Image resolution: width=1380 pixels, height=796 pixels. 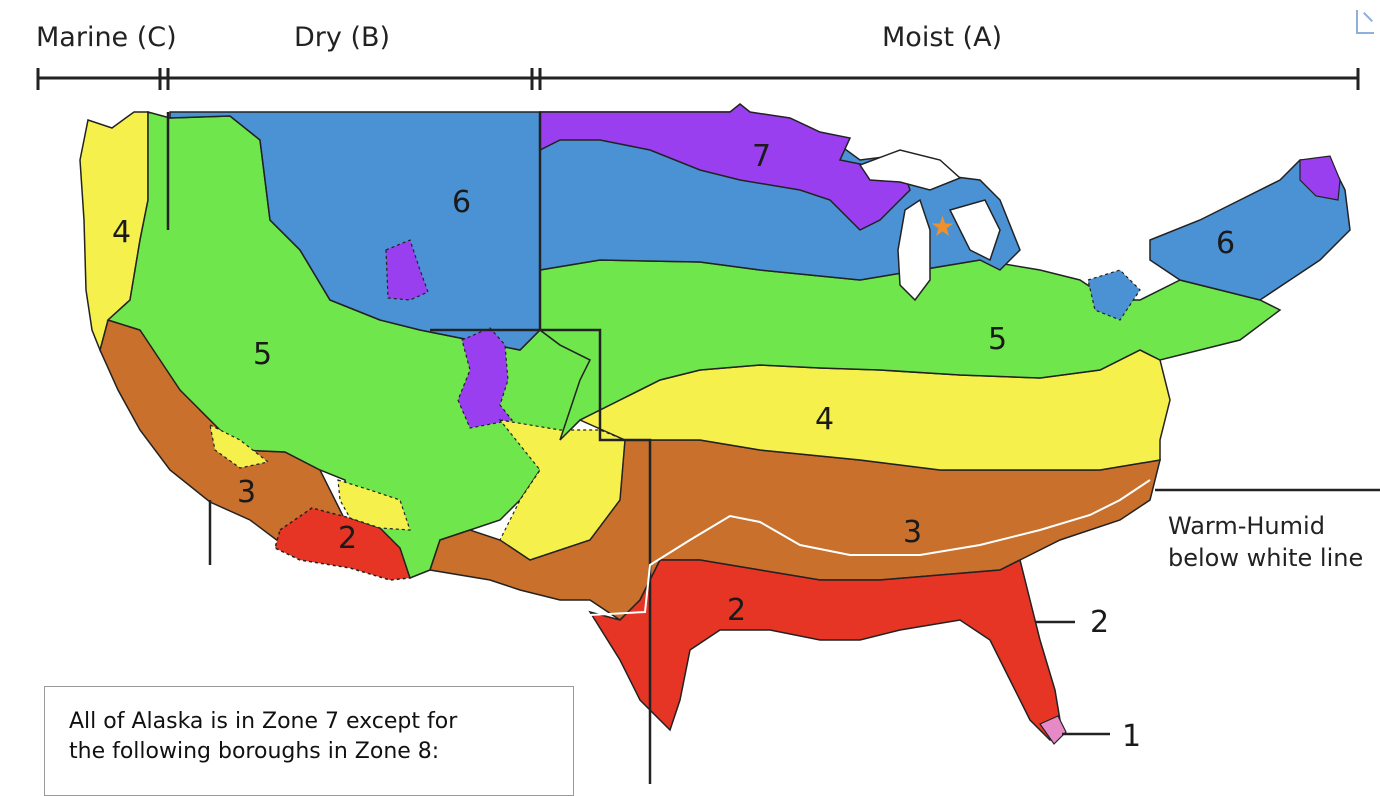 What do you see at coordinates (1265, 558) in the screenshot?
I see `warm-humid-label-line2: below white line` at bounding box center [1265, 558].